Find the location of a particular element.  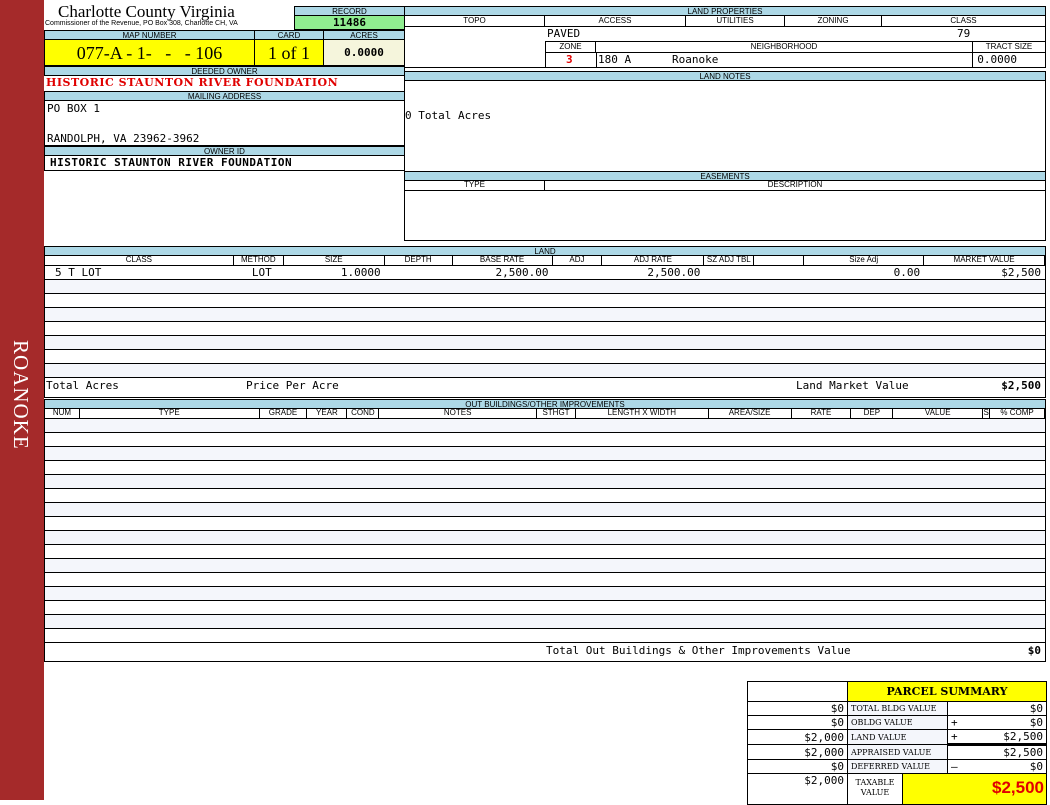

land-column-header: ADJ is located at coordinates (578, 260).